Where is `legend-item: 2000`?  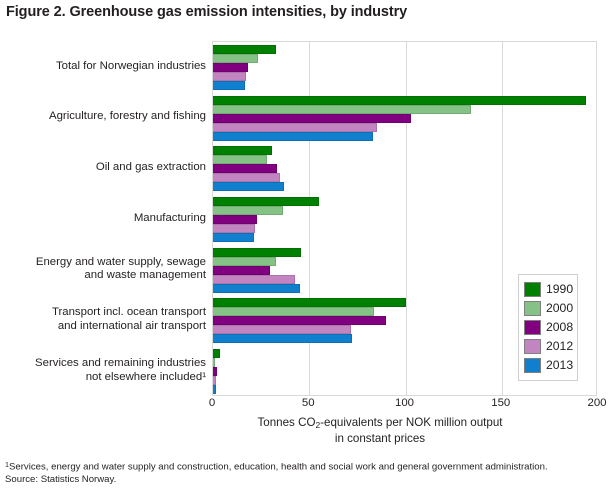
legend-item: 2000 is located at coordinates (549, 308).